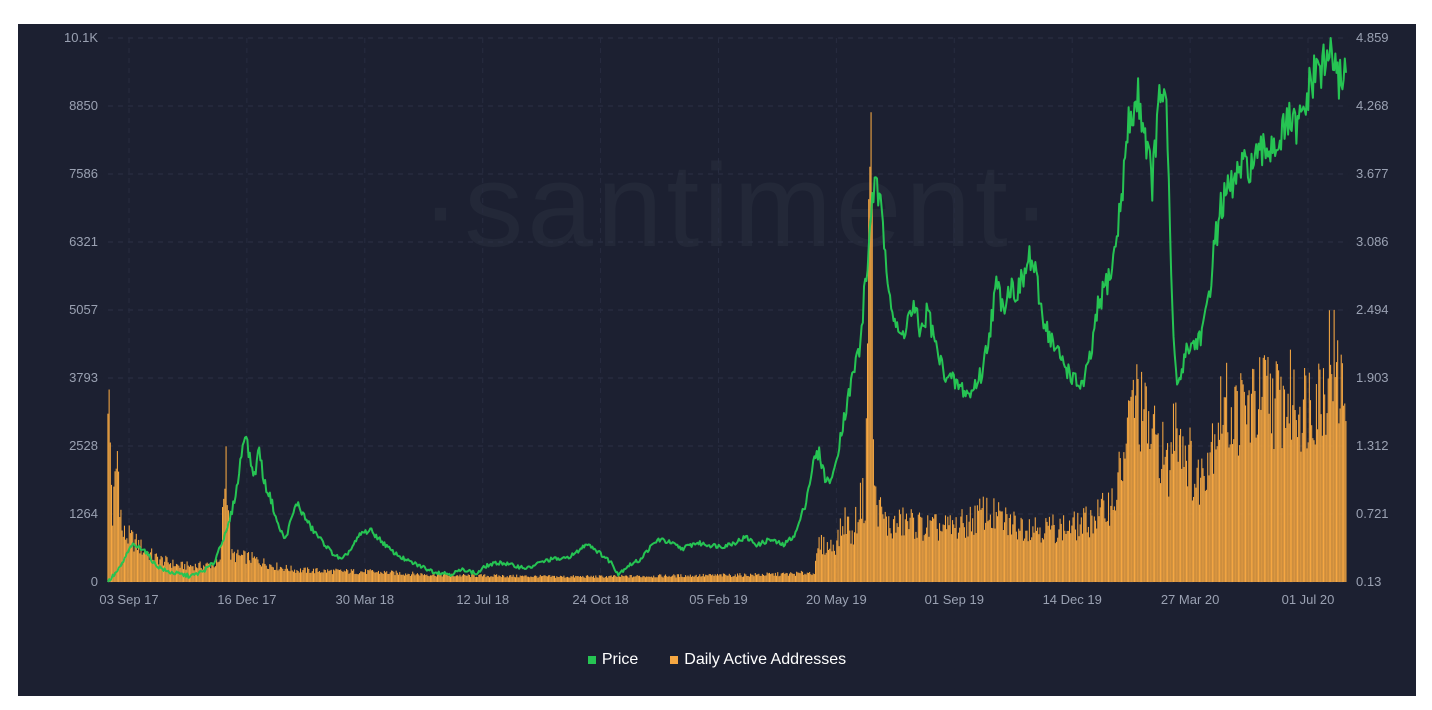  I want to click on legend-item-daily-active-addresses: Daily Active Addresses, so click(758, 660).